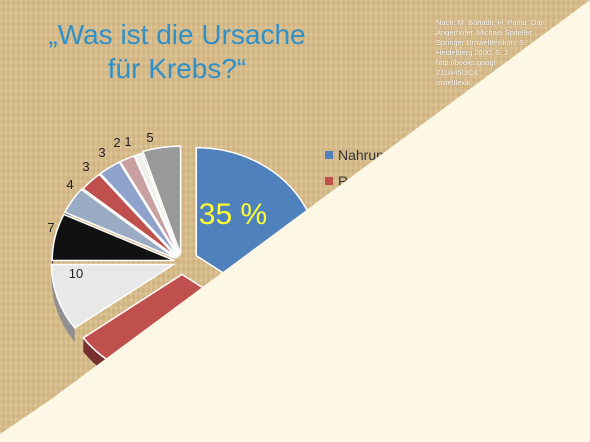 This screenshot has width=590, height=442. What do you see at coordinates (490, 22) in the screenshot?
I see `source-line: Nach: M. Bahadir, H. Parlar, Dan` at bounding box center [490, 22].